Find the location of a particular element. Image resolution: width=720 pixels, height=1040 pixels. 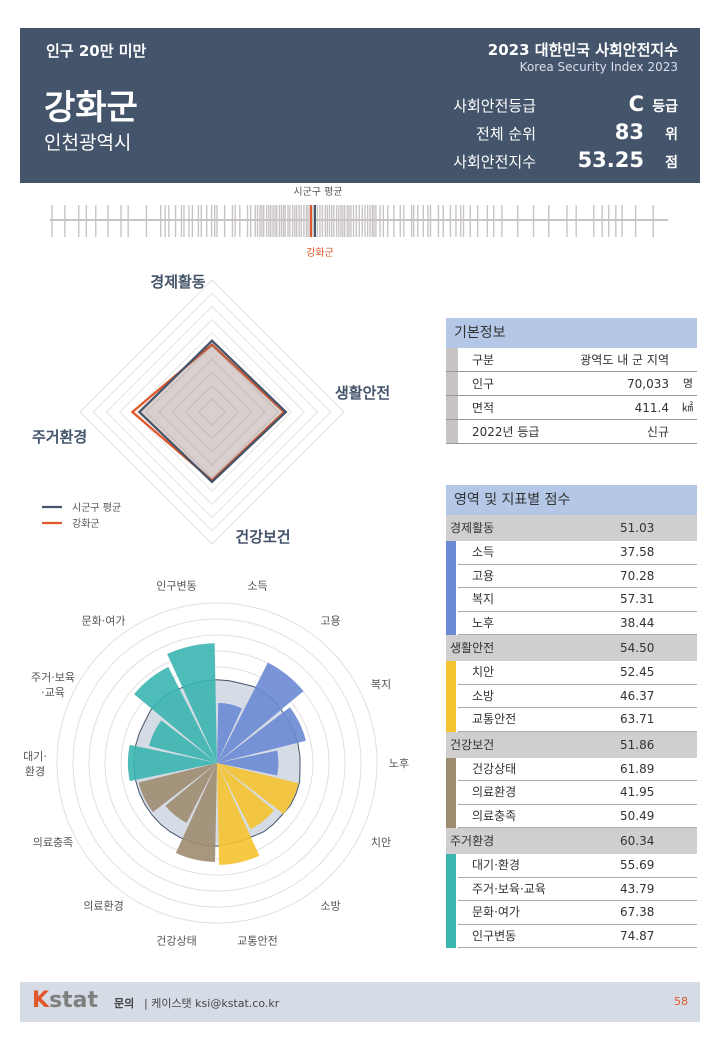

polar-grid-ring is located at coordinates (217, 763).